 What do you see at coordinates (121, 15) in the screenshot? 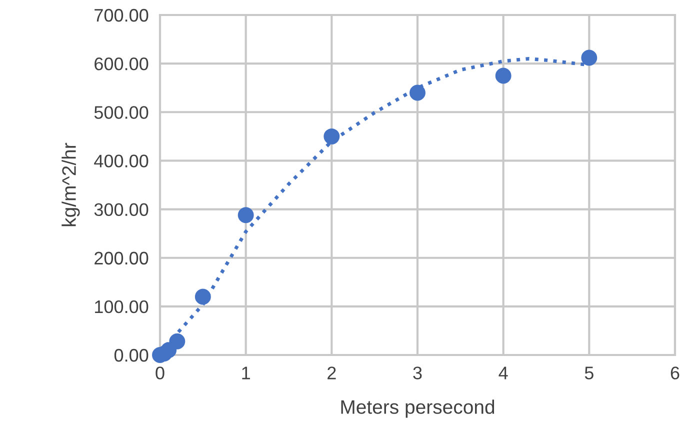
I see `y-tick-label: 700.00` at bounding box center [121, 15].